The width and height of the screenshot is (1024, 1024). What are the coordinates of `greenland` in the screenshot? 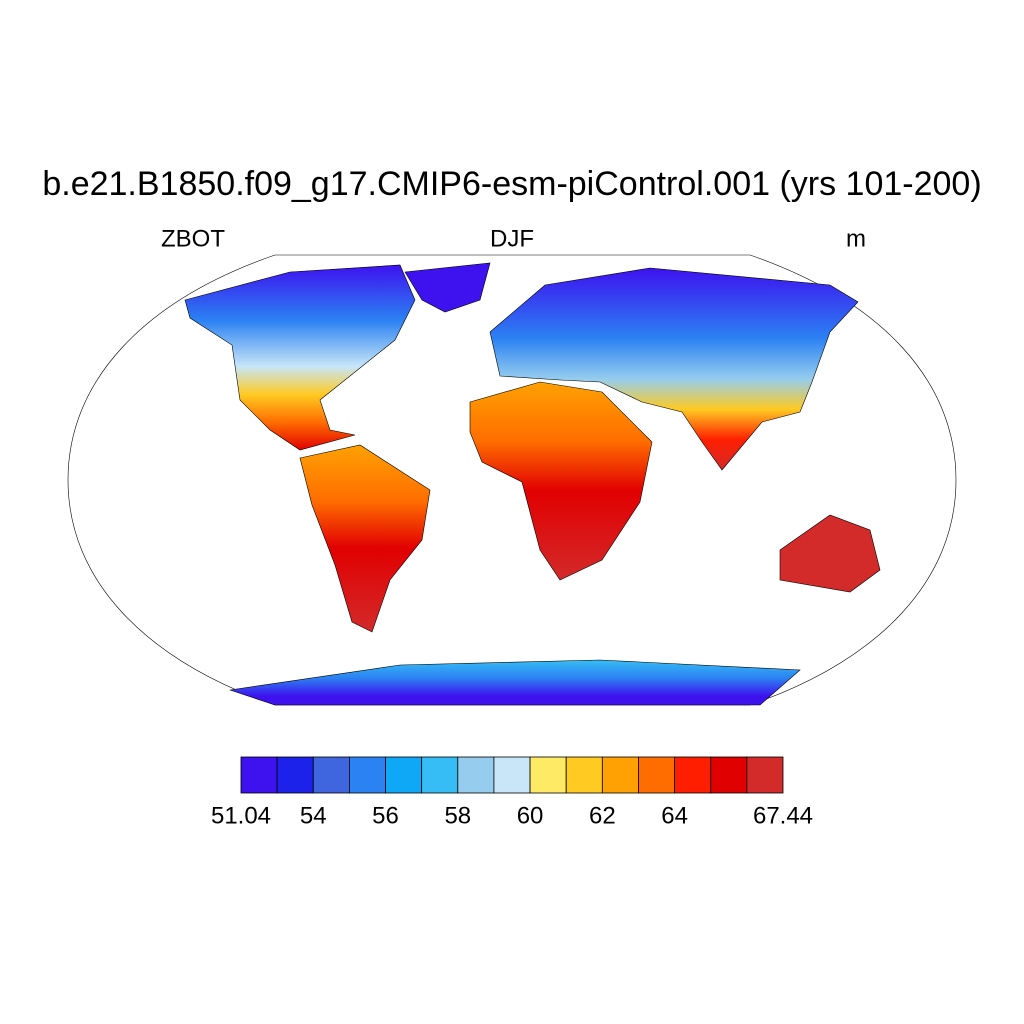 It's located at (447, 287).